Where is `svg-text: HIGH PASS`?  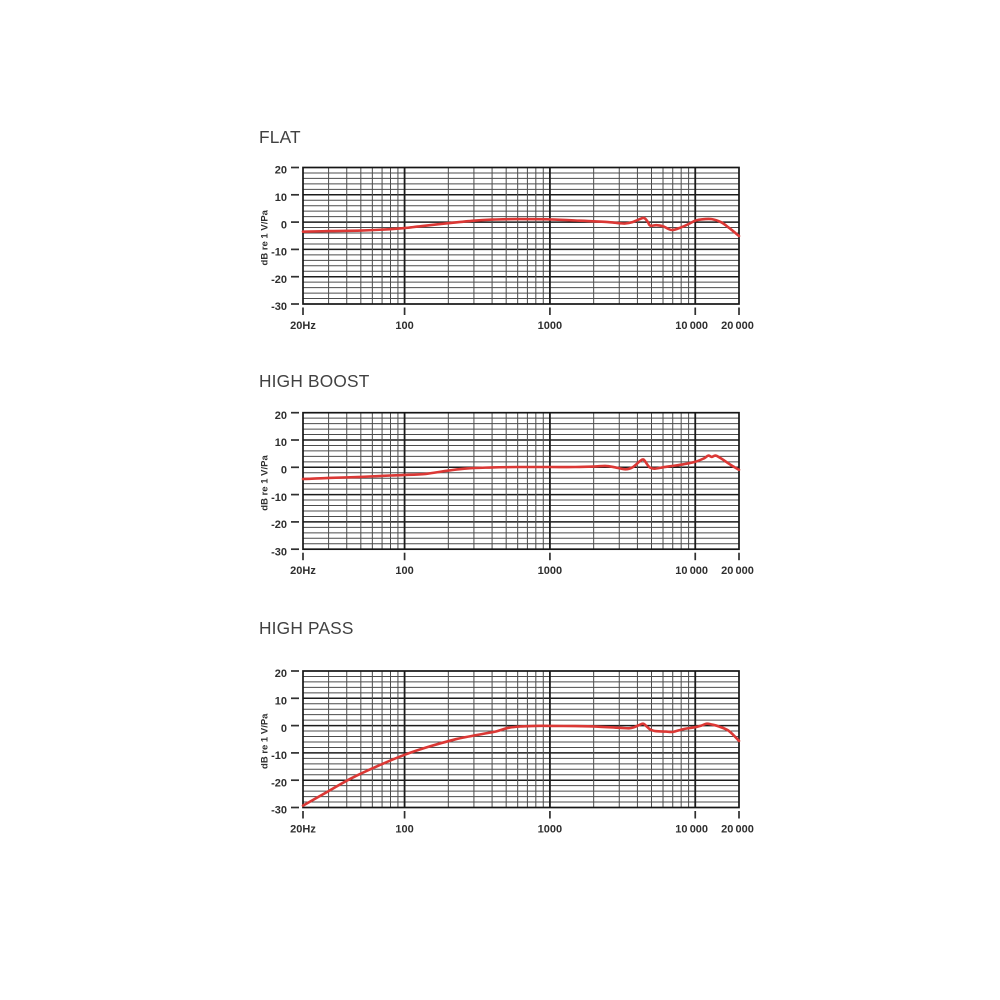
svg-text: HIGH PASS is located at coordinates (306, 628).